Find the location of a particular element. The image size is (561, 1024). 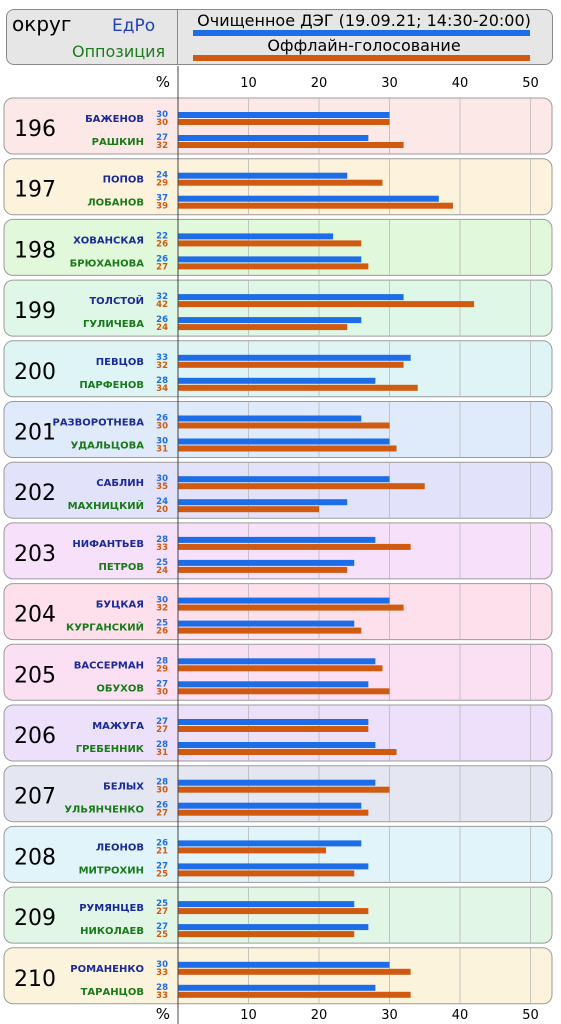

district-column-label: округ is located at coordinates (42, 24).